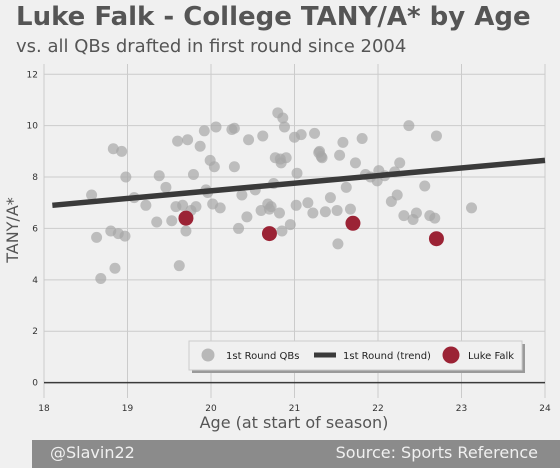  I want to click on trend-line, so click(299, 183).